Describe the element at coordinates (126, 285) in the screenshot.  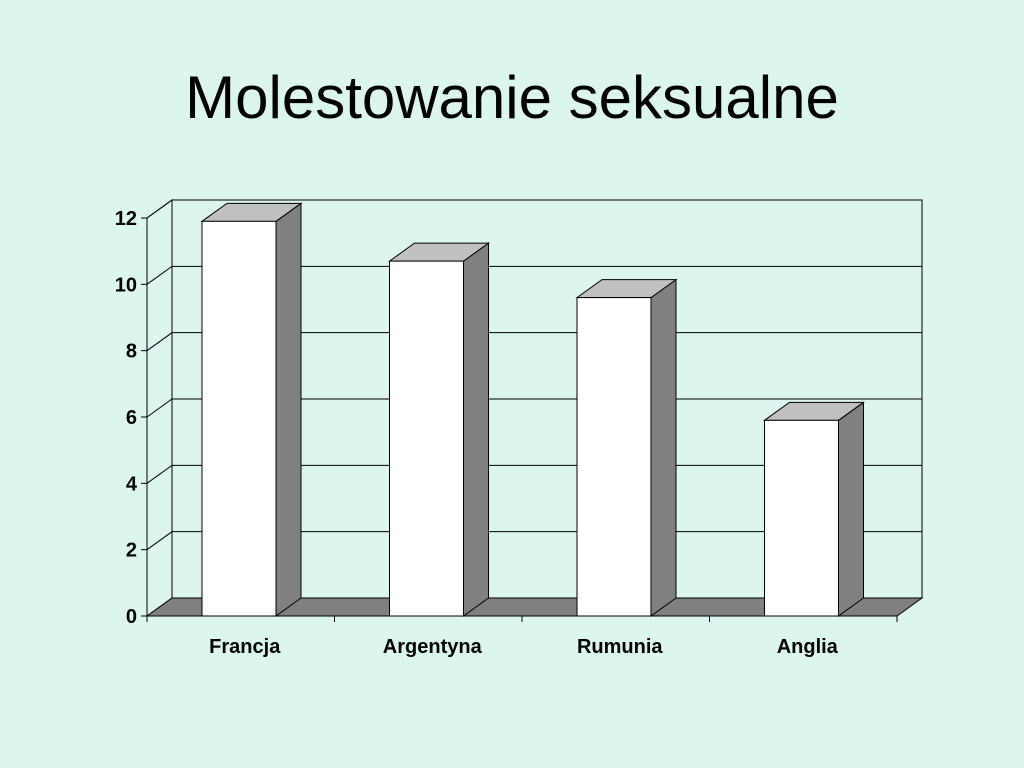
I see `value-axis-tick-label: 10` at that location.